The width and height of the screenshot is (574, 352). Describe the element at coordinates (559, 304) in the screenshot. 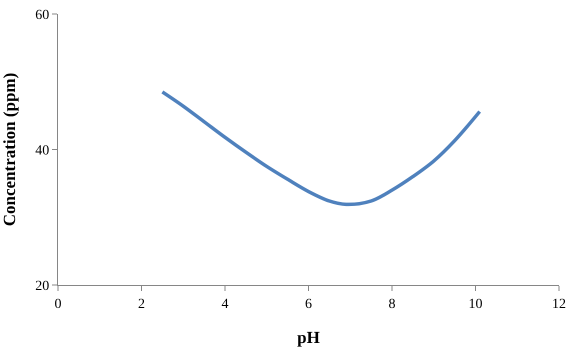

I see `x-tick-label: 12` at that location.